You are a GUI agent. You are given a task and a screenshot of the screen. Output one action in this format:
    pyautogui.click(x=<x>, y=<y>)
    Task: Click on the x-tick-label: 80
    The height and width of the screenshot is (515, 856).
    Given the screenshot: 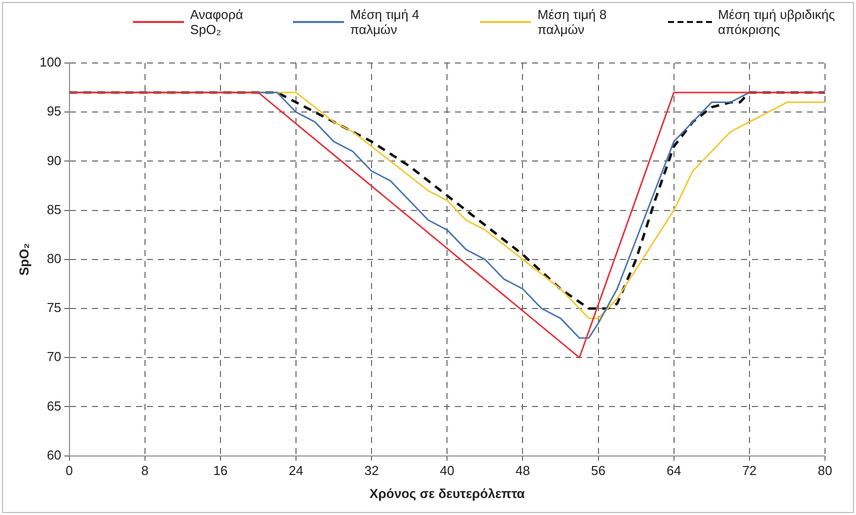 What is the action you would take?
    pyautogui.click(x=825, y=470)
    